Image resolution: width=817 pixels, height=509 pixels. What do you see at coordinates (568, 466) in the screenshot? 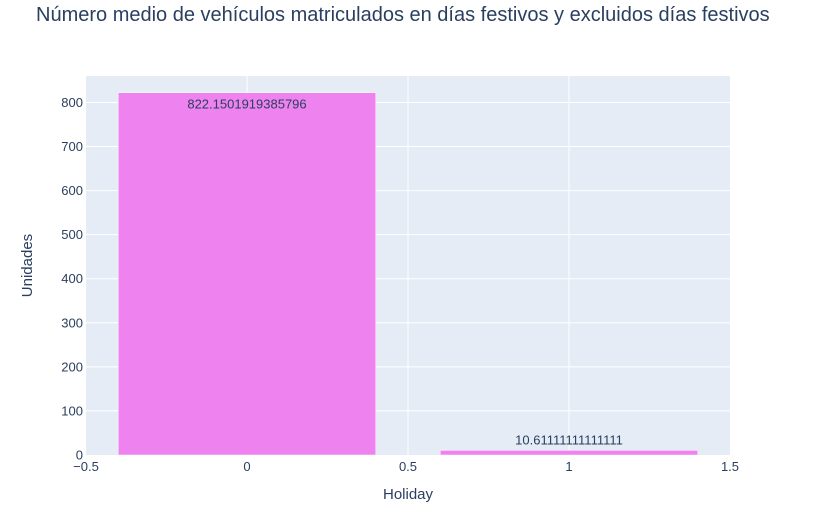
I see `x-tick-label: 1` at bounding box center [568, 466].